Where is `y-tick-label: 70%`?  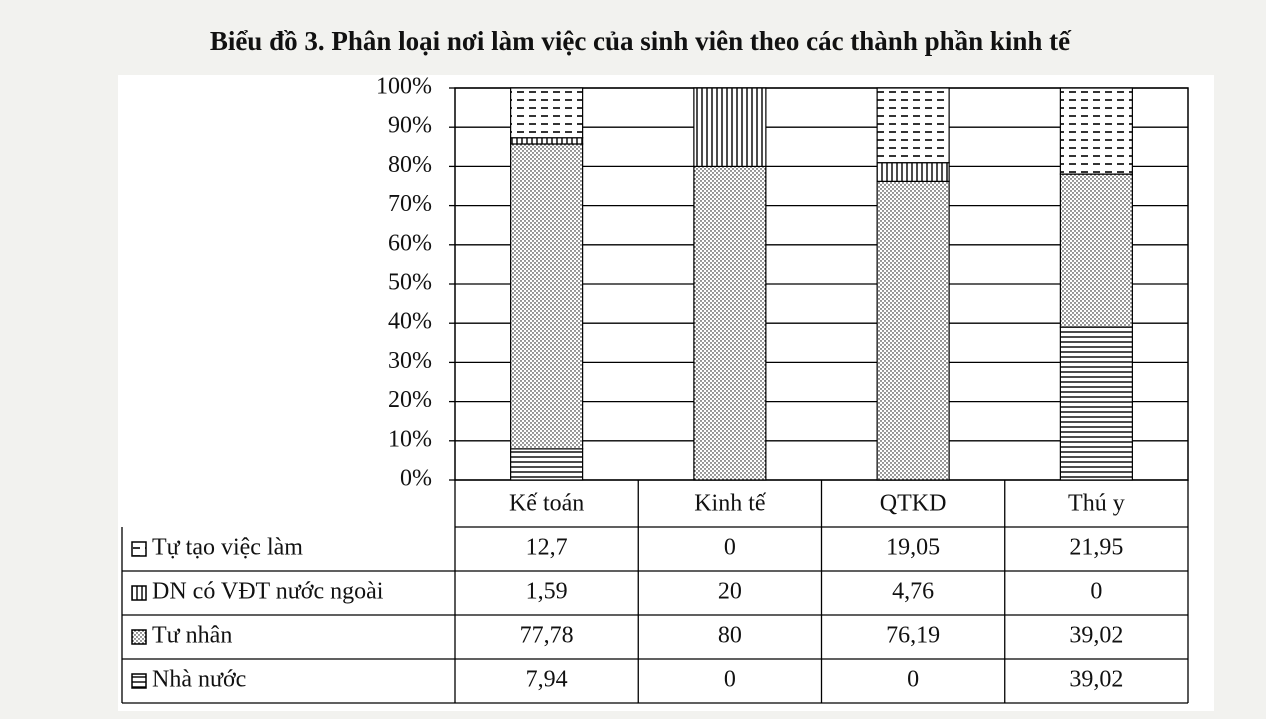 y-tick-label: 70% is located at coordinates (410, 204).